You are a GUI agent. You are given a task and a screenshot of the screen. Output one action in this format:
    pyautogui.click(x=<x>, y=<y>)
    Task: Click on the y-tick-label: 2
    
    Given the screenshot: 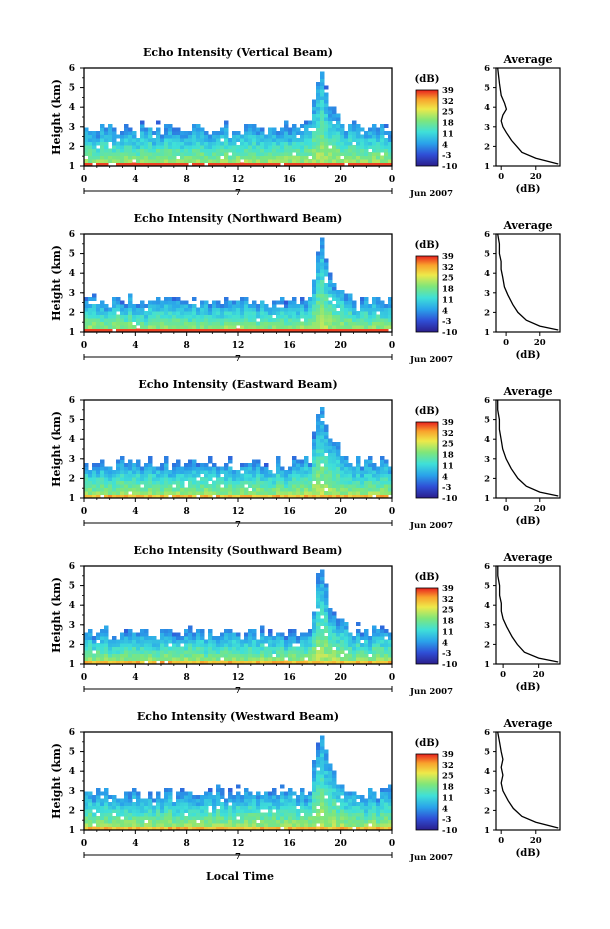 What is the action you would take?
    pyautogui.click(x=72, y=147)
    